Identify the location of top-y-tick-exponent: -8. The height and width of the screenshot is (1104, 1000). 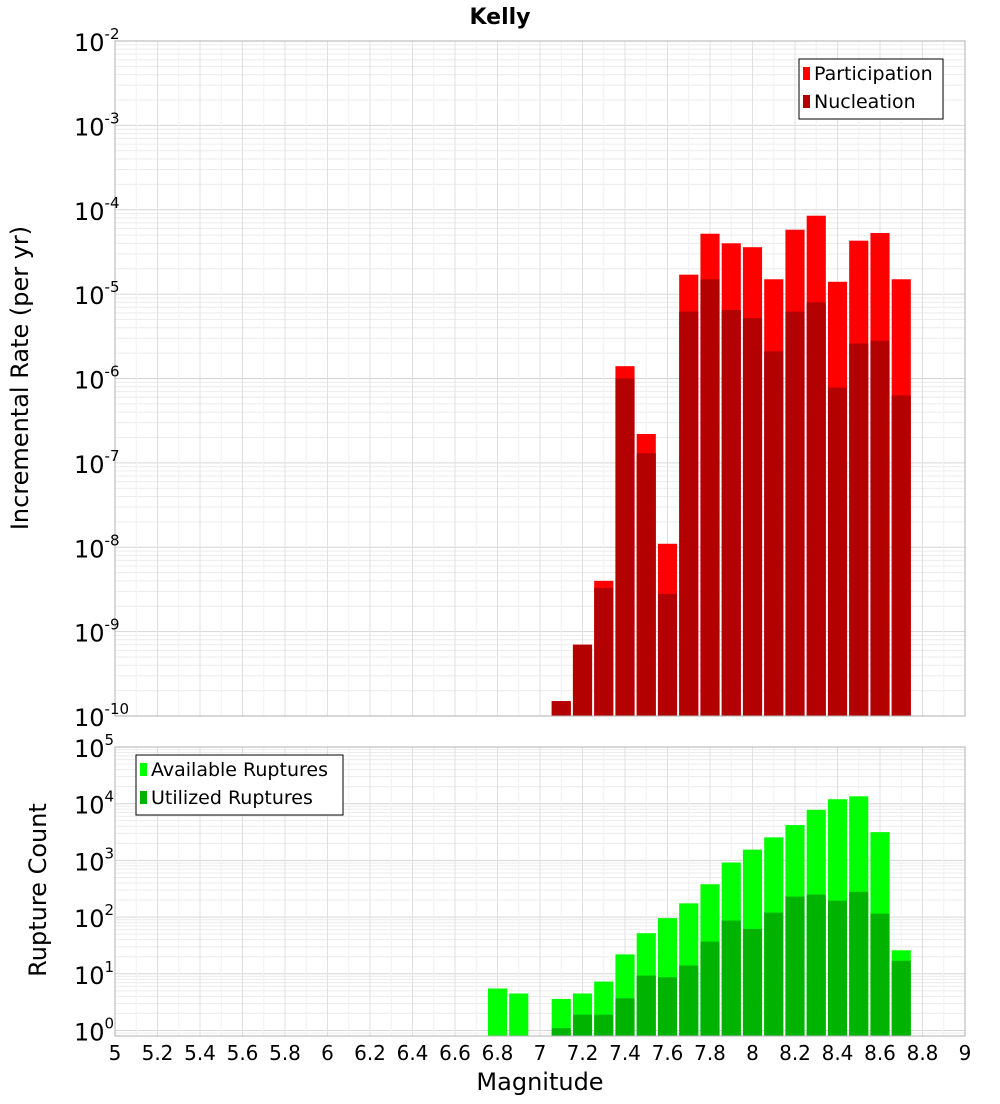
(112, 540).